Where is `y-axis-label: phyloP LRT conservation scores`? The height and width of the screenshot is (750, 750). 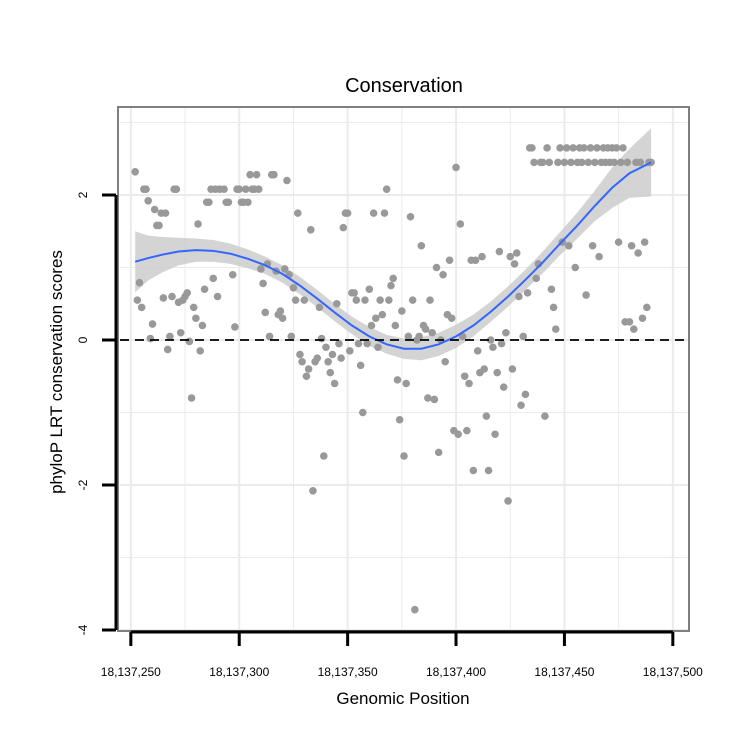
y-axis-label: phyloP LRT conservation scores is located at coordinates (56, 372).